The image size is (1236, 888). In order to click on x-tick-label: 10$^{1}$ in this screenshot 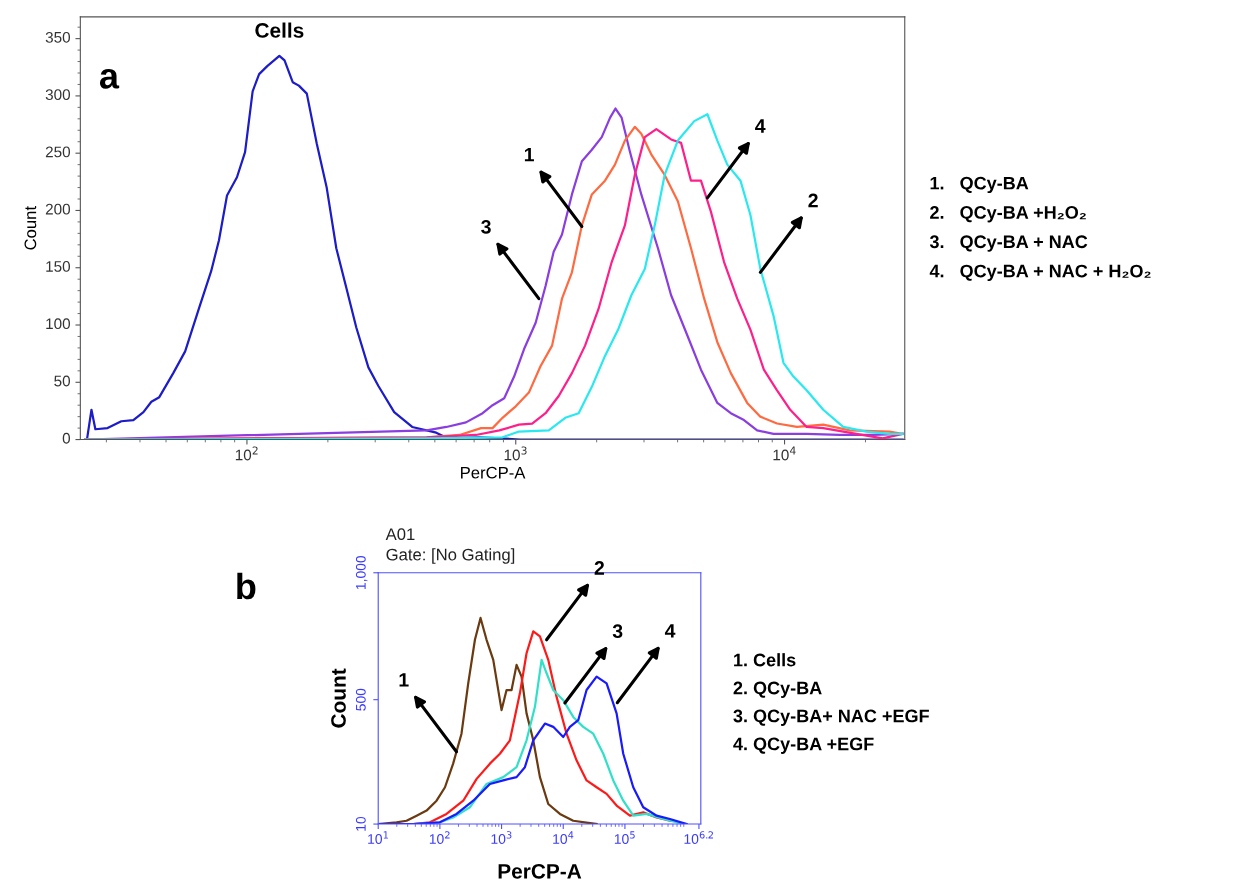, I will do `click(378, 837)`.